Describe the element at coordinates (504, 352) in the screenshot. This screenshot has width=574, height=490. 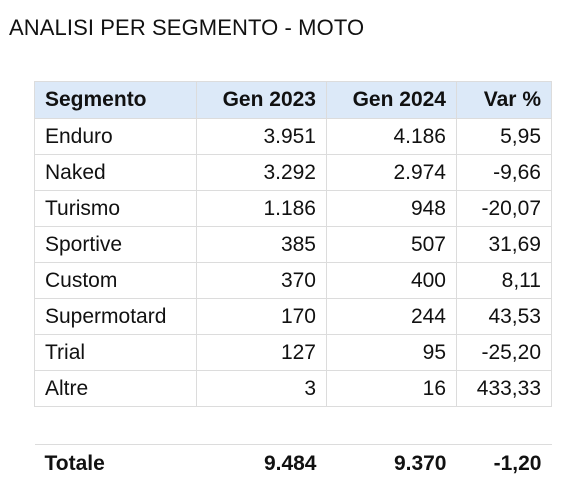
I see `var-pct-cell: -25,20` at that location.